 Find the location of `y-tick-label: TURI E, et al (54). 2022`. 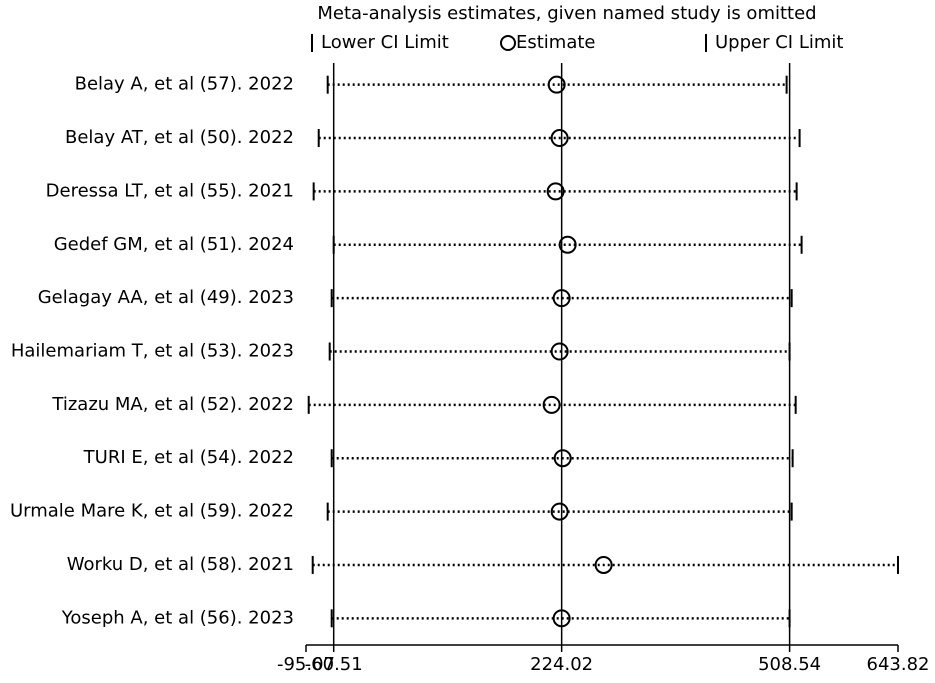

y-tick-label: TURI E, et al (54). 2022 is located at coordinates (188, 457).